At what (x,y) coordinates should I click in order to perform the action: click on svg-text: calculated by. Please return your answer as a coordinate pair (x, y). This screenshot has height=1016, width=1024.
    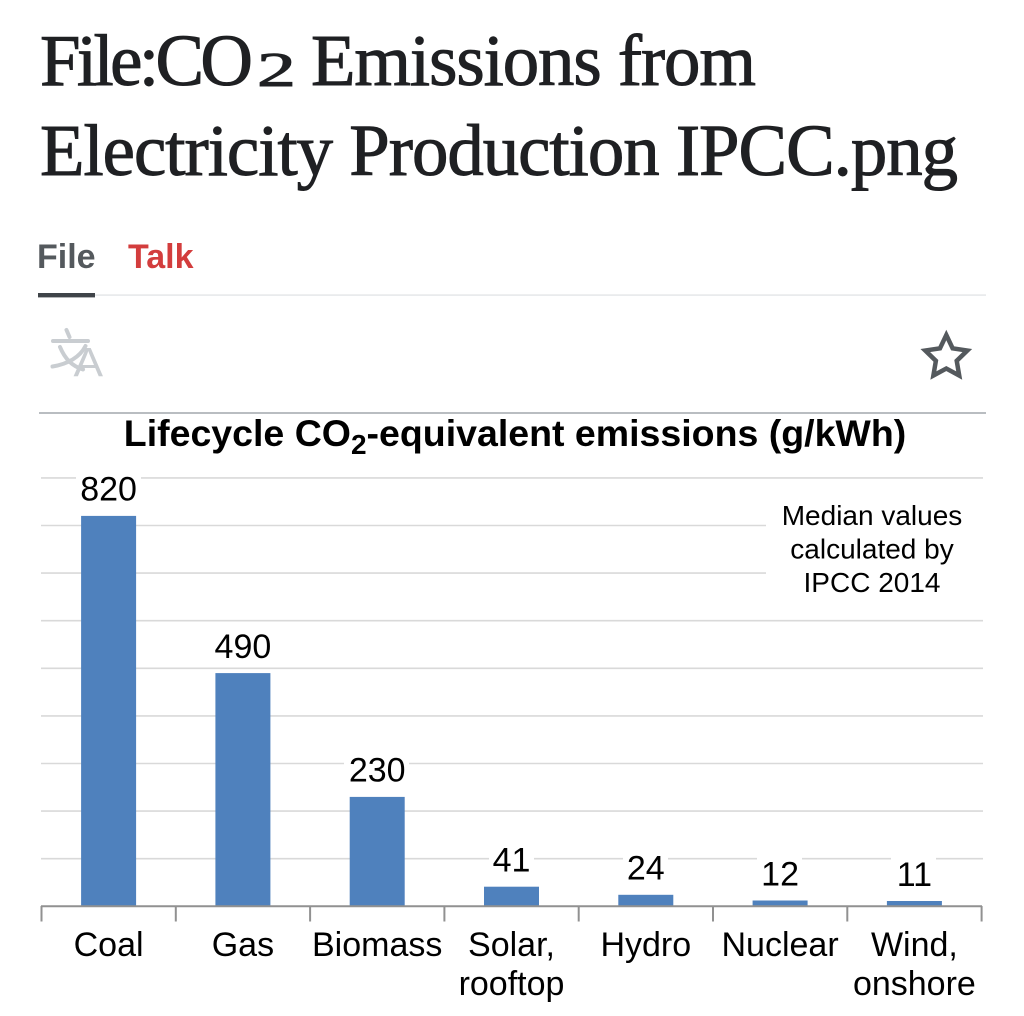
    Looking at the image, I should click on (871, 549).